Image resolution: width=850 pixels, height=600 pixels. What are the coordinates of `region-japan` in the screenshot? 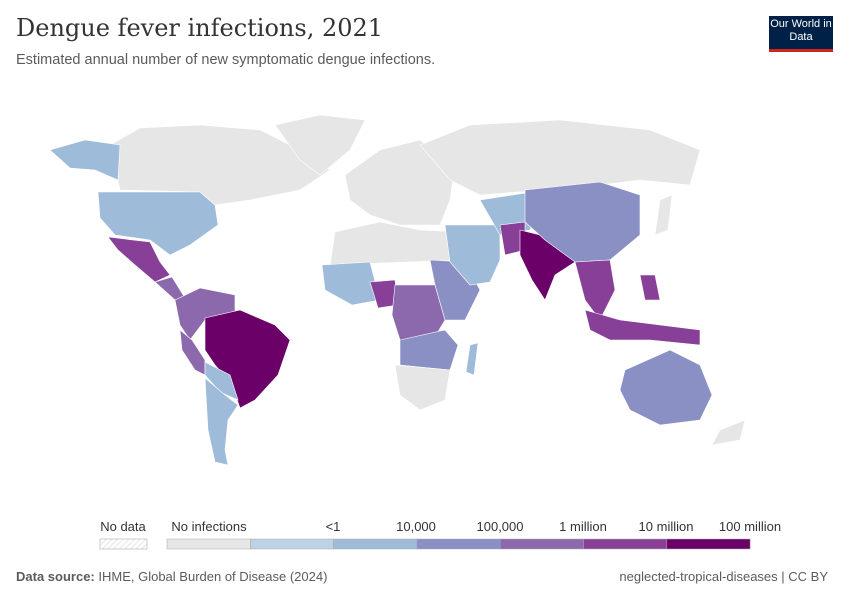 It's located at (663, 215).